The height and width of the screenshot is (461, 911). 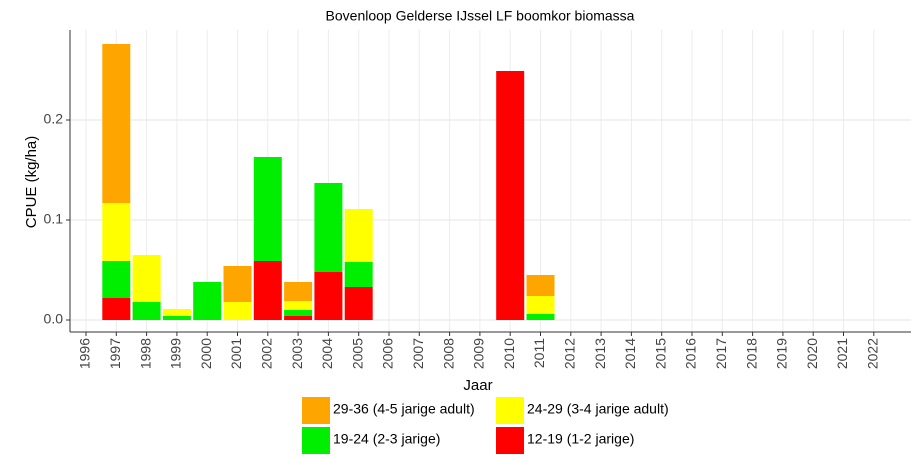 What do you see at coordinates (267, 353) in the screenshot?
I see `x-tick-label: 2002` at bounding box center [267, 353].